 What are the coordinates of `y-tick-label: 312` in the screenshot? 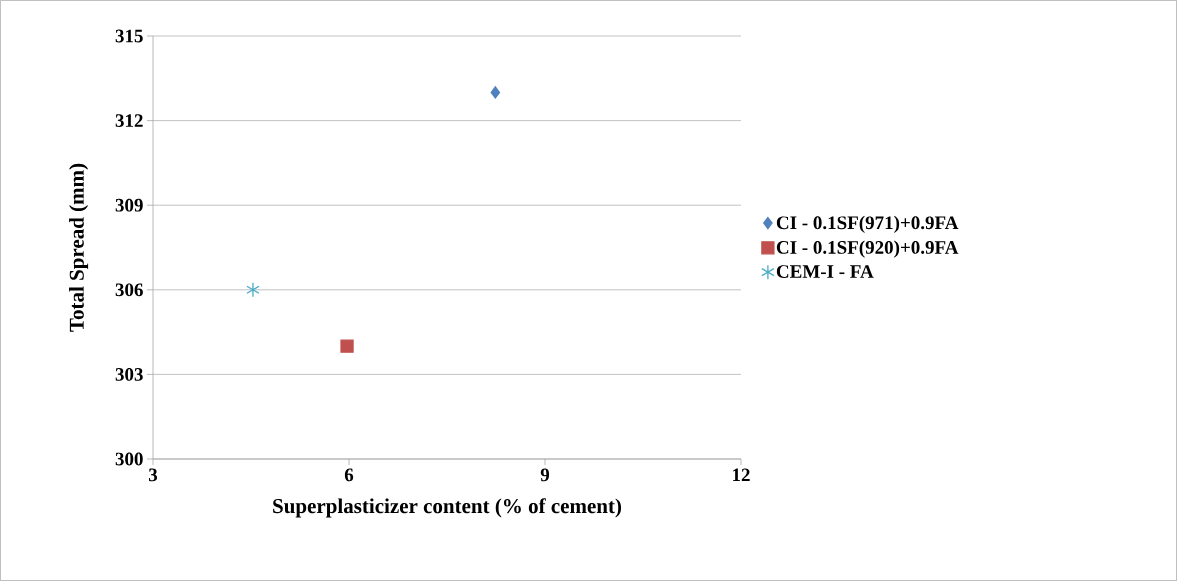 It's located at (129, 120).